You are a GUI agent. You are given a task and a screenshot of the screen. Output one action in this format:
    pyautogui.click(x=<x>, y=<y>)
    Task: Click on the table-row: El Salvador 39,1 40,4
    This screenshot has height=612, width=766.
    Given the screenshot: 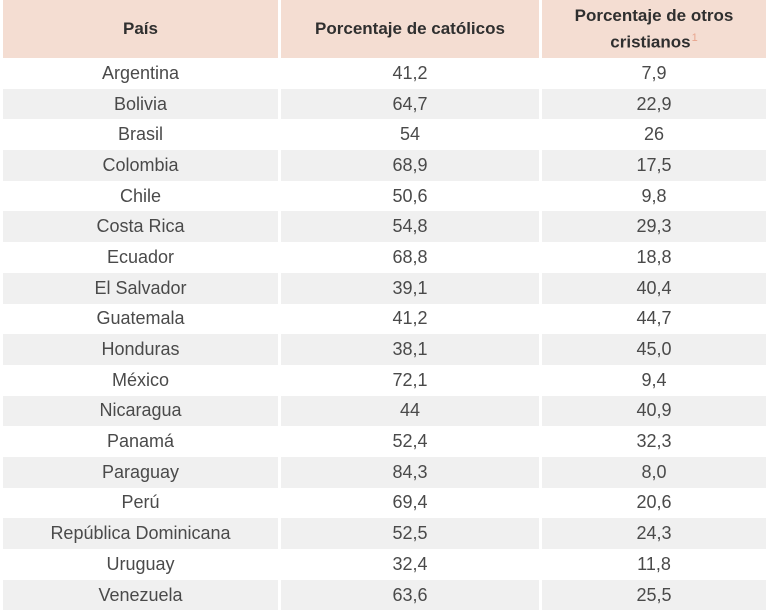 What is the action you would take?
    pyautogui.click(x=384, y=288)
    